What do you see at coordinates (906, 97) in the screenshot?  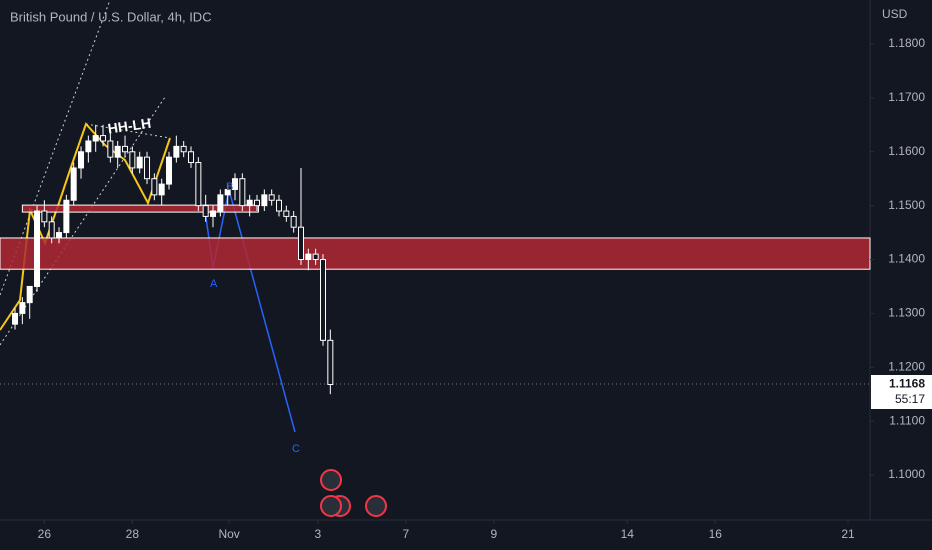 I see `y-tick-label: 1.1700` at bounding box center [906, 97].